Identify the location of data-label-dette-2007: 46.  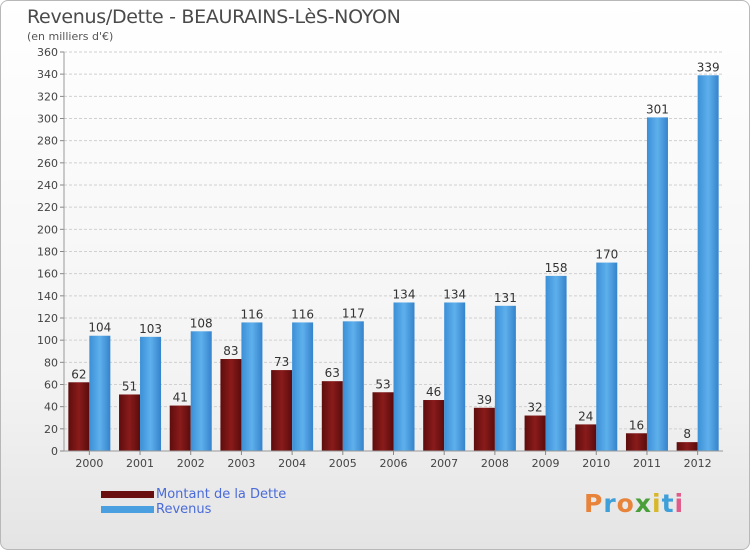
(433, 392).